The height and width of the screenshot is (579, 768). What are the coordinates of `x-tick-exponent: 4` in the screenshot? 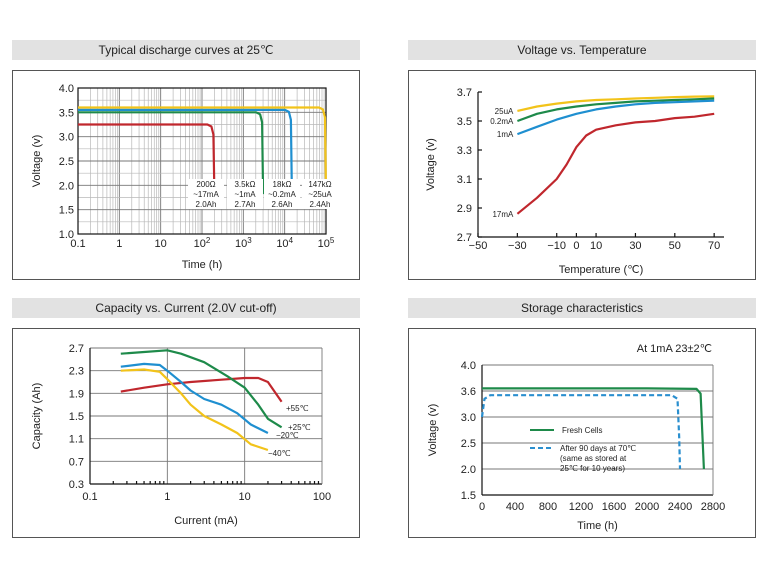 It's located at (291, 240).